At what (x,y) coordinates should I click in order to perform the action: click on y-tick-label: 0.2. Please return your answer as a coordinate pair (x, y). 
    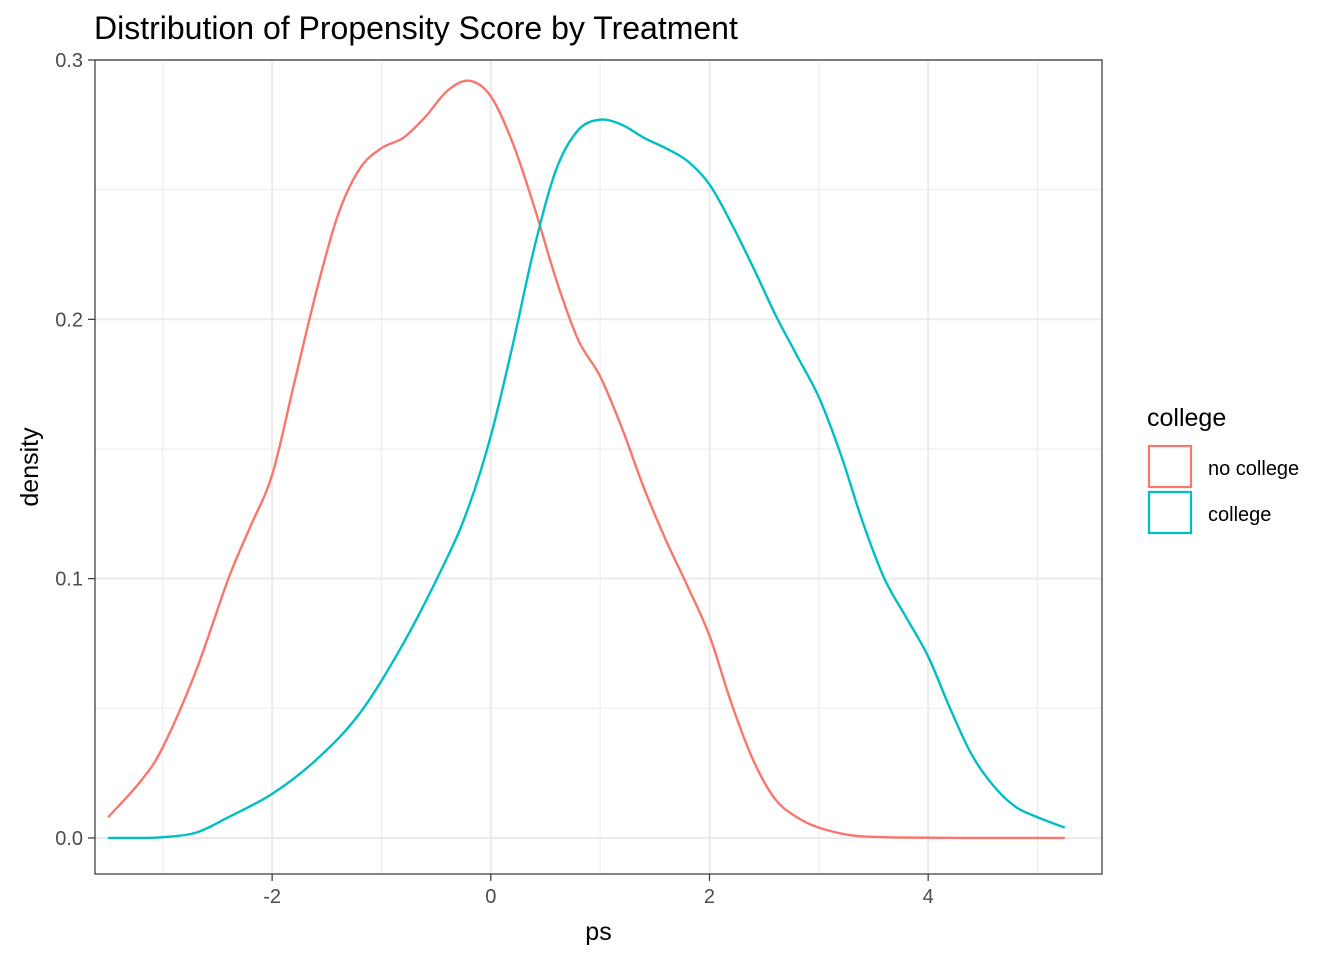
    Looking at the image, I should click on (69, 320).